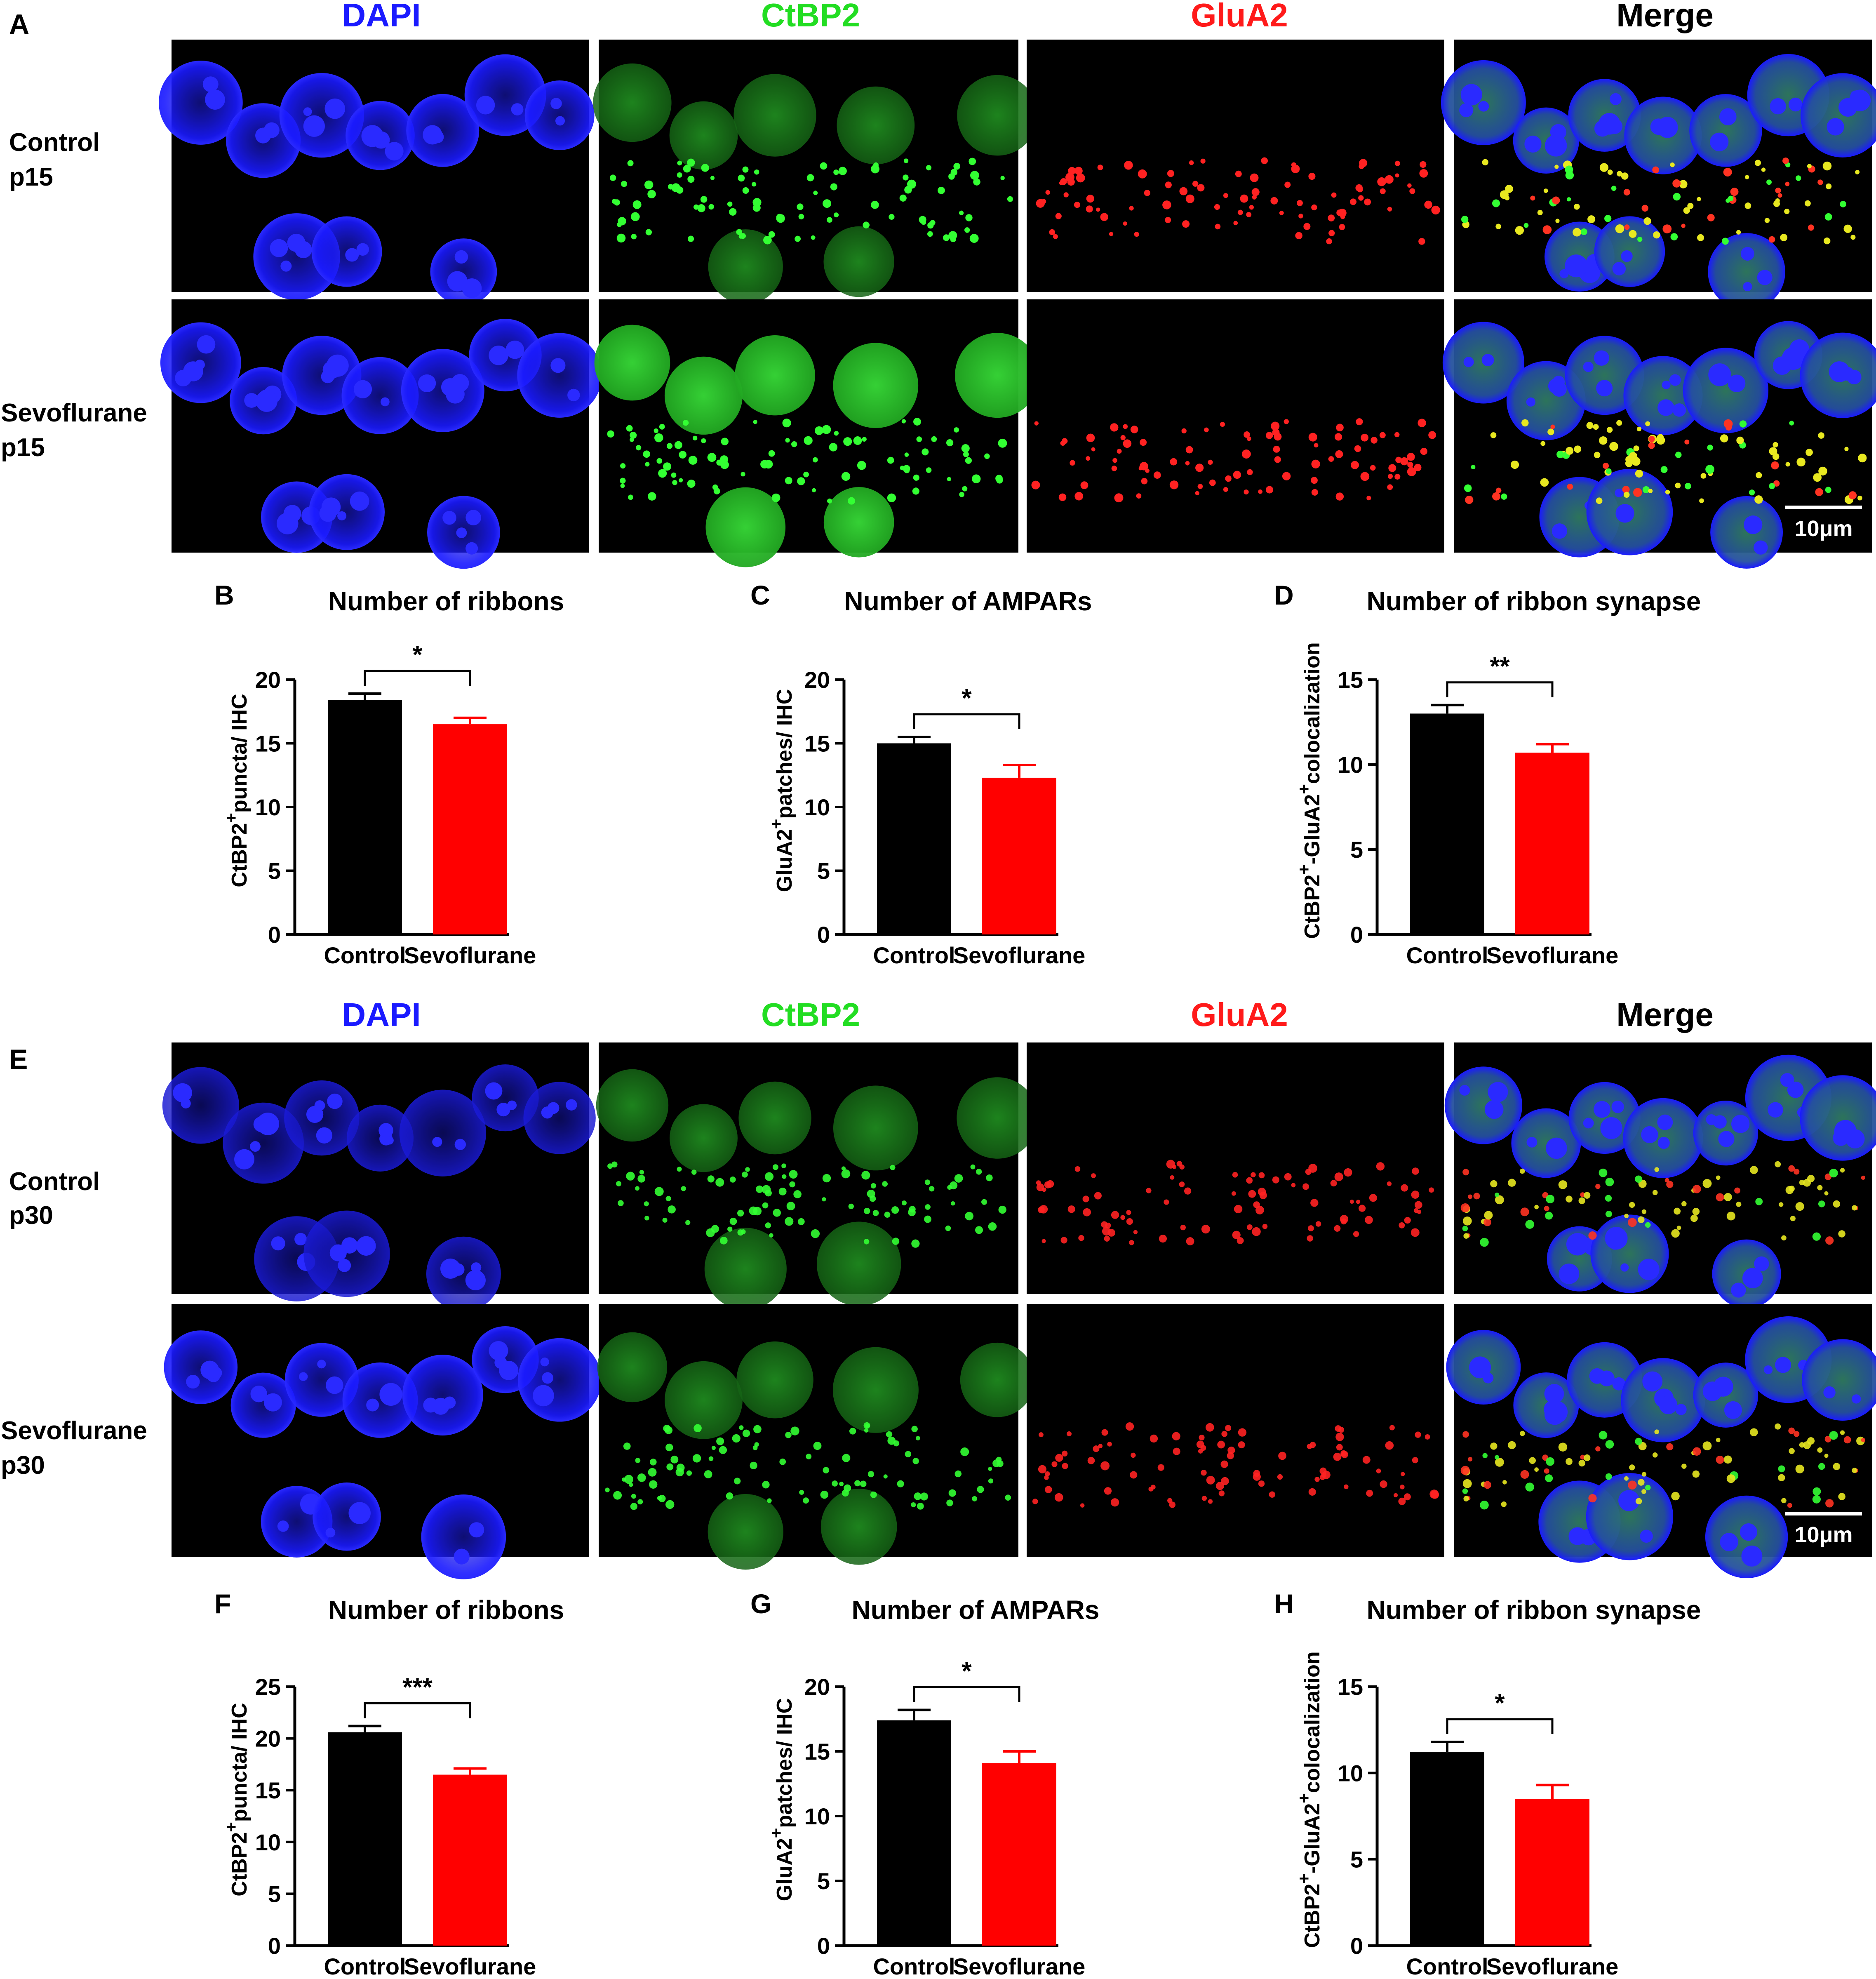 The image size is (1876, 1979). Describe the element at coordinates (1304, 789) in the screenshot. I see `y-axis-label-part: +` at that location.